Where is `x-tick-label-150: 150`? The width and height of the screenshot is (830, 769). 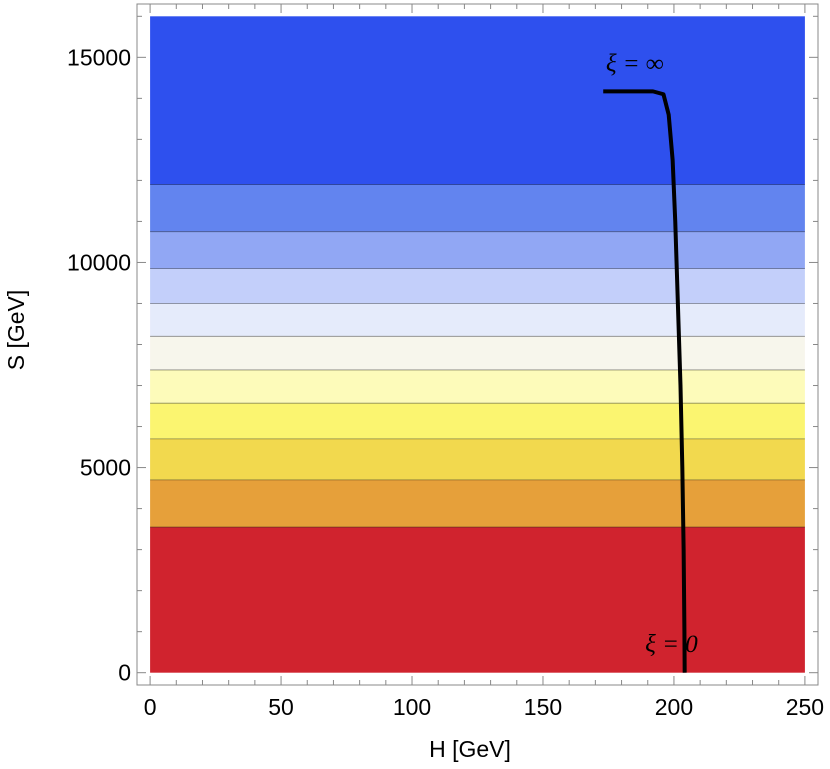 x-tick-label-150: 150 is located at coordinates (543, 707).